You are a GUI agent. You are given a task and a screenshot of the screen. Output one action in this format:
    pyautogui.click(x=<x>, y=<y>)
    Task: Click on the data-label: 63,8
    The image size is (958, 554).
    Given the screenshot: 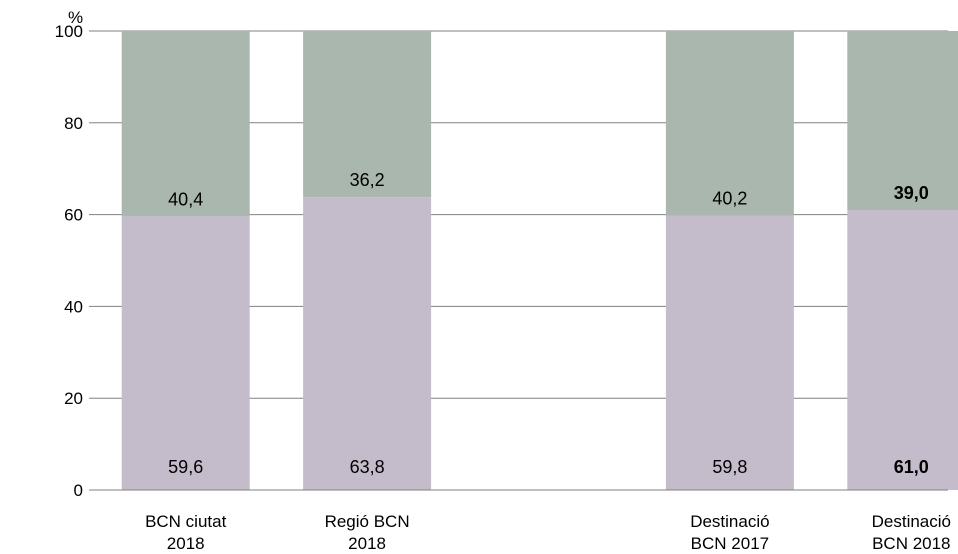 What is the action you would take?
    pyautogui.click(x=367, y=467)
    